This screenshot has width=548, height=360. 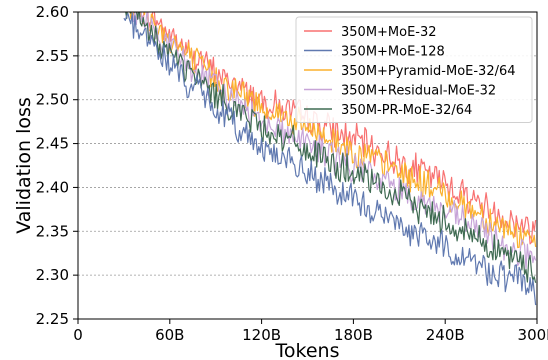 I want to click on y-tick-label: 2.60, so click(x=52, y=12).